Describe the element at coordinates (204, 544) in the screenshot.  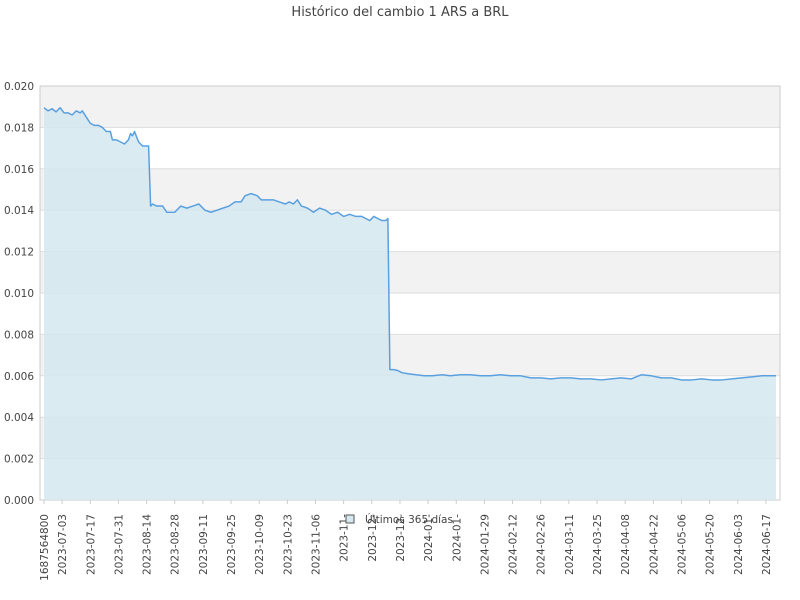
I see `x-tick-label: 2023-09-11` at that location.